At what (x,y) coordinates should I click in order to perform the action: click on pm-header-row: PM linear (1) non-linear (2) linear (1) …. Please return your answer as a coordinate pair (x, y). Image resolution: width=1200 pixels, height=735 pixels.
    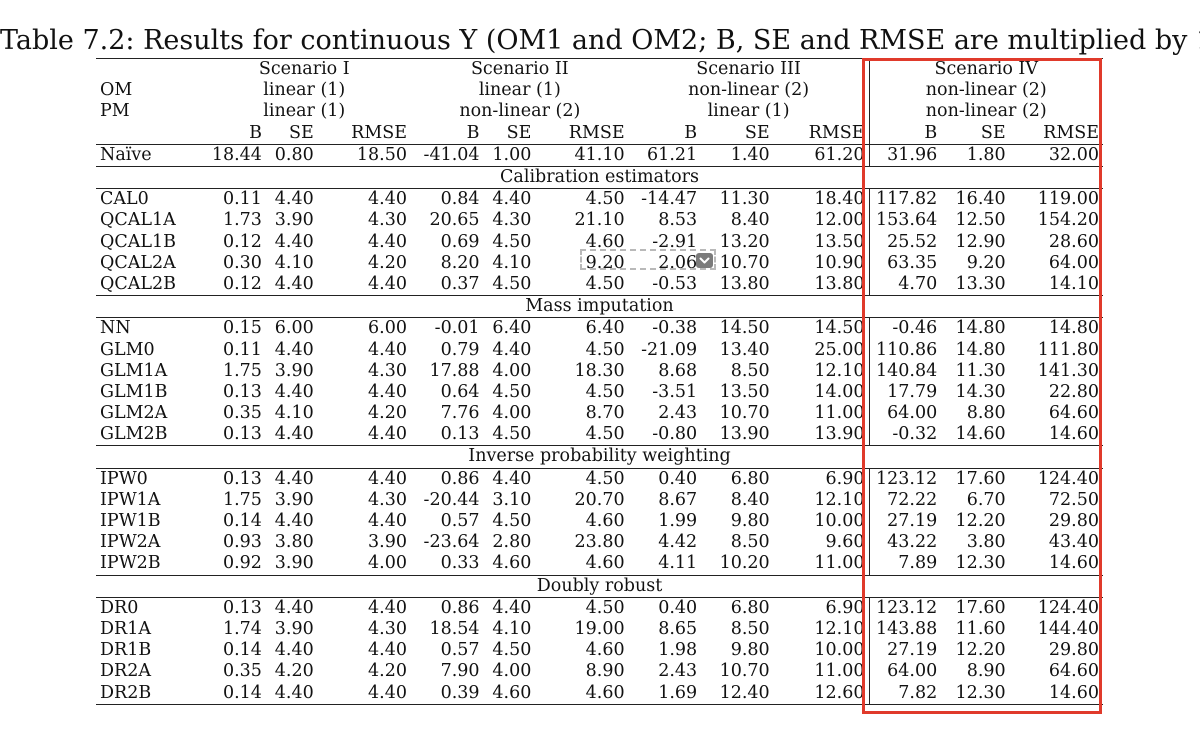
    Looking at the image, I should click on (599, 112).